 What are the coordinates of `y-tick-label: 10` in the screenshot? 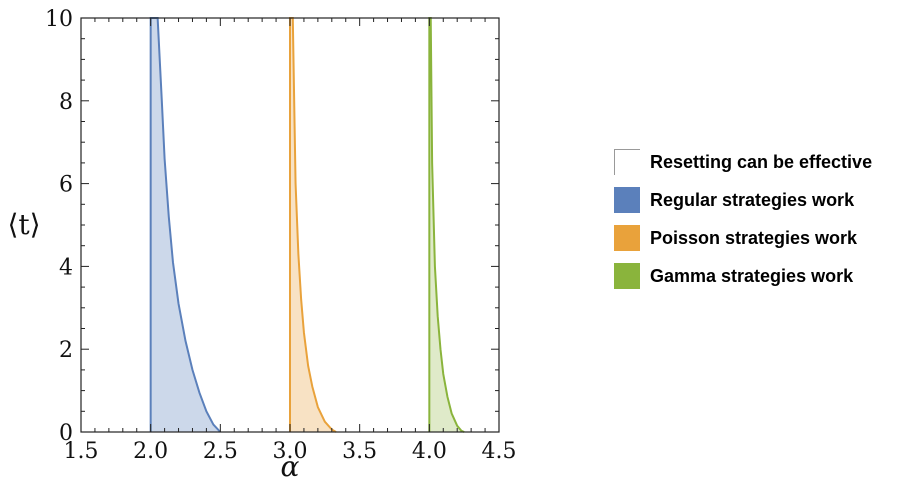 It's located at (59, 19).